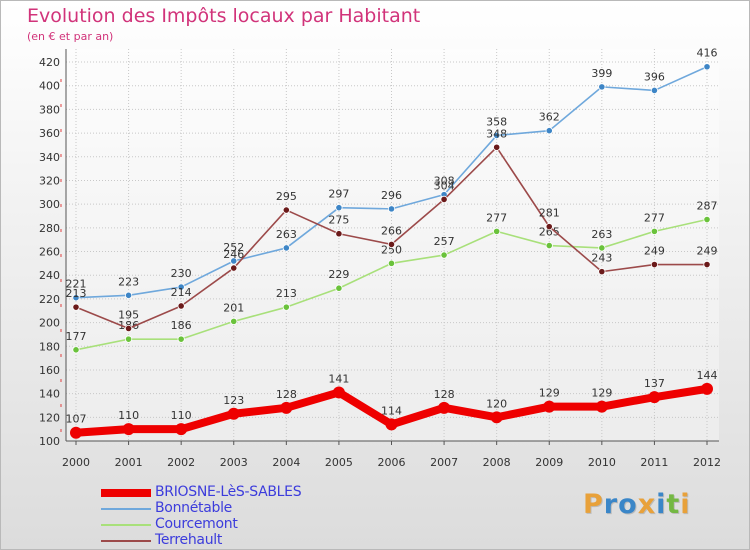 Image resolution: width=750 pixels, height=550 pixels. What do you see at coordinates (181, 325) in the screenshot?
I see `data-label: 186` at bounding box center [181, 325].